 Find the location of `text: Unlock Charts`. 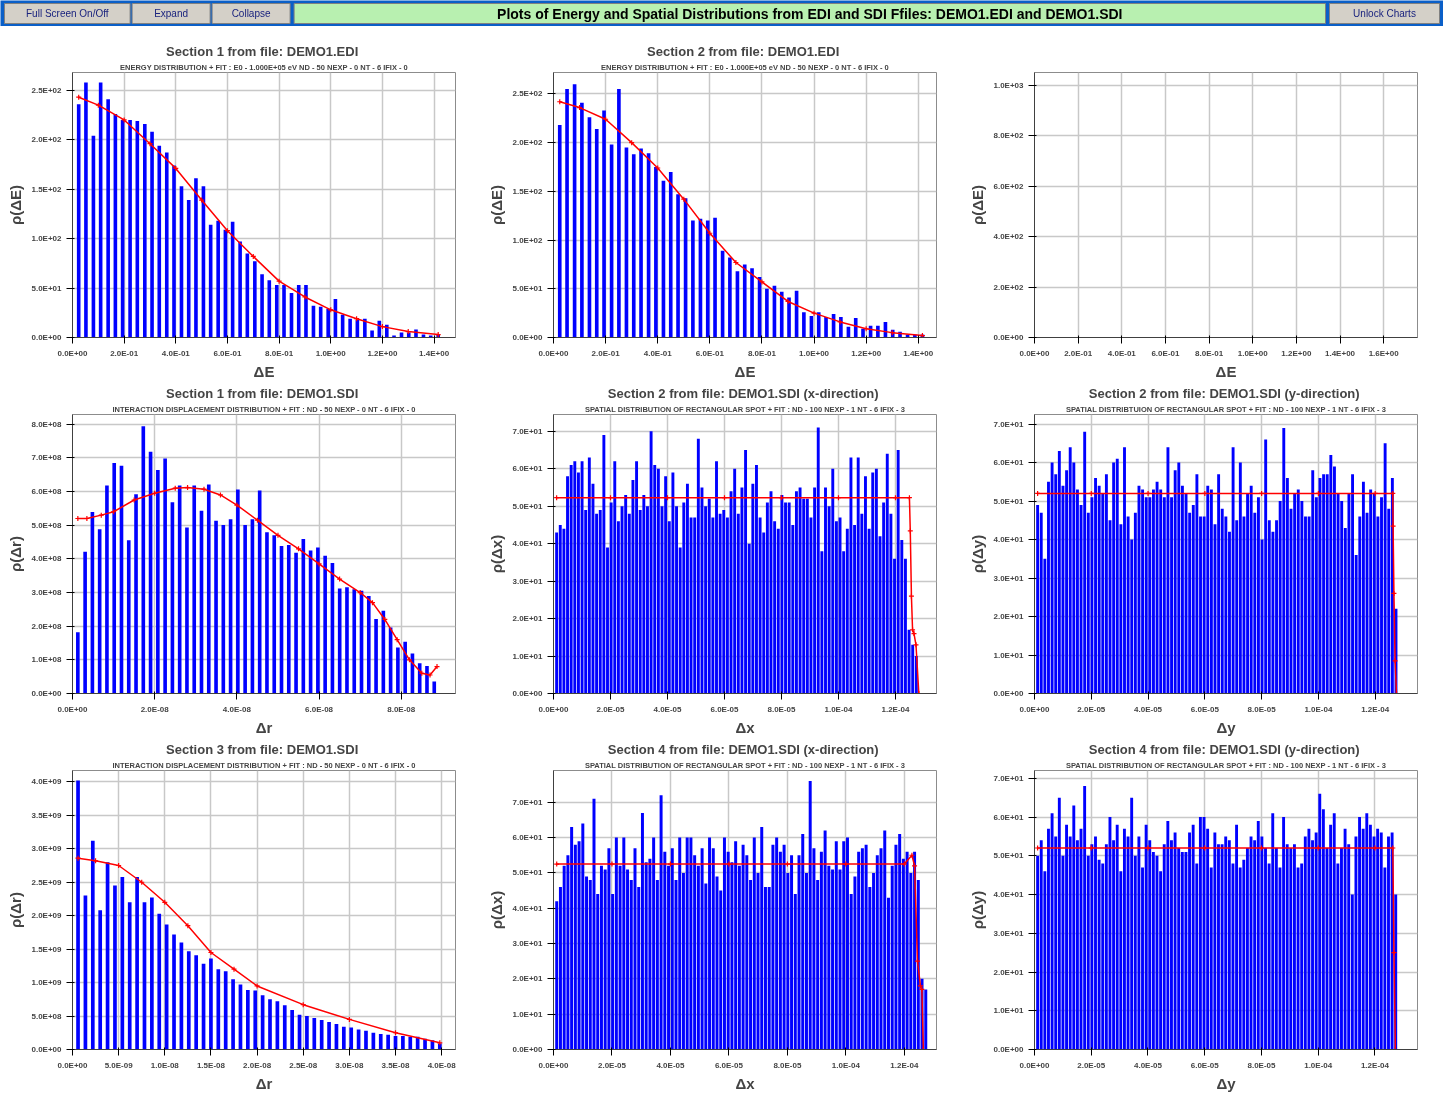

text: Unlock Charts is located at coordinates (1384, 13).